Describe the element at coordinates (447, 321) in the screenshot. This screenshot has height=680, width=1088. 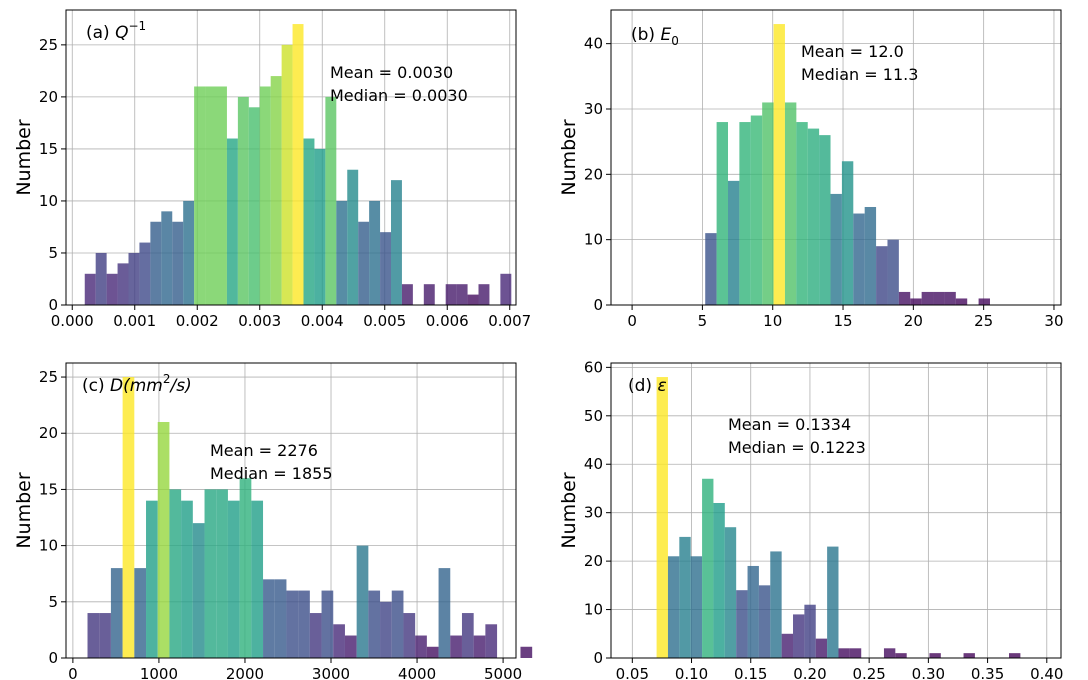
I see `x-tick-label: 0.006` at that location.